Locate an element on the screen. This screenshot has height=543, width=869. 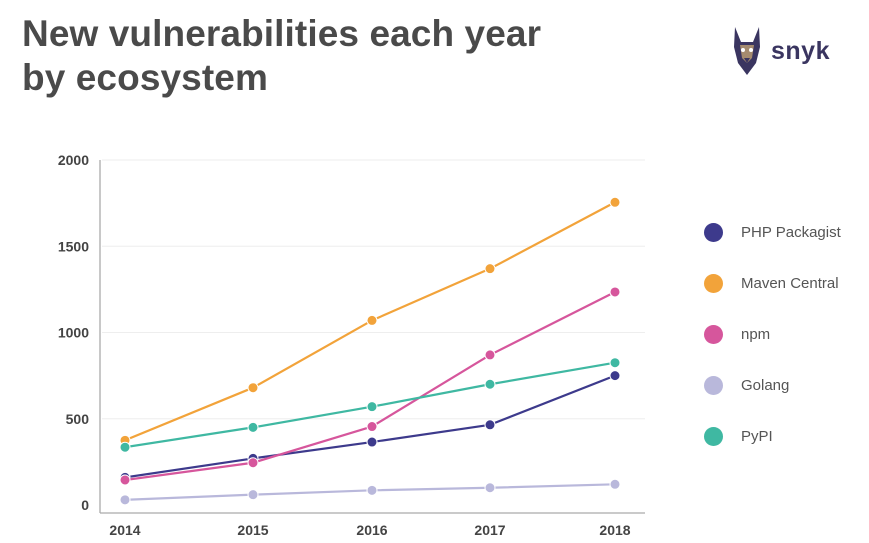
y-tick-label: 1000 is located at coordinates (73, 333).